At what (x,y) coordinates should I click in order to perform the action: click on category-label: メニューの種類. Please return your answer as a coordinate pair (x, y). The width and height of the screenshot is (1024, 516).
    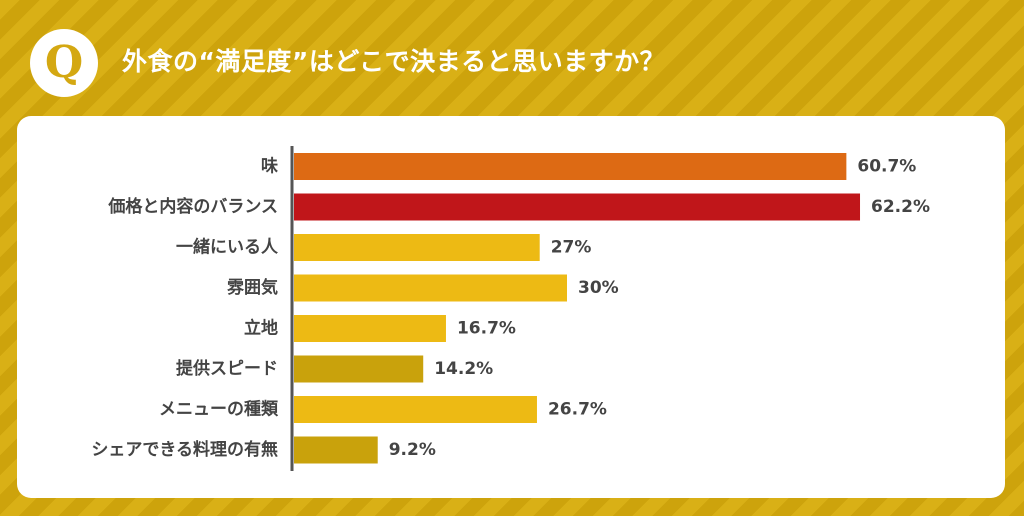
    Looking at the image, I should click on (219, 409).